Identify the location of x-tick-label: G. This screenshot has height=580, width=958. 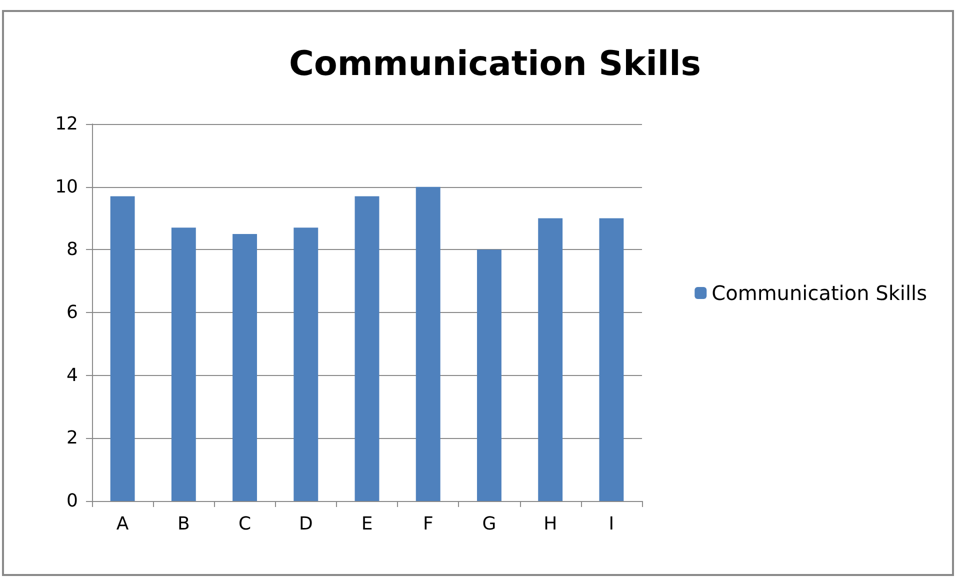
(489, 524).